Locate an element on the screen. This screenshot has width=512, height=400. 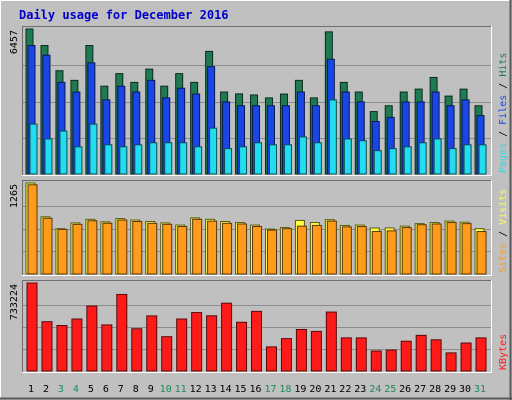
x-label-day-7: 7 is located at coordinates (121, 389).